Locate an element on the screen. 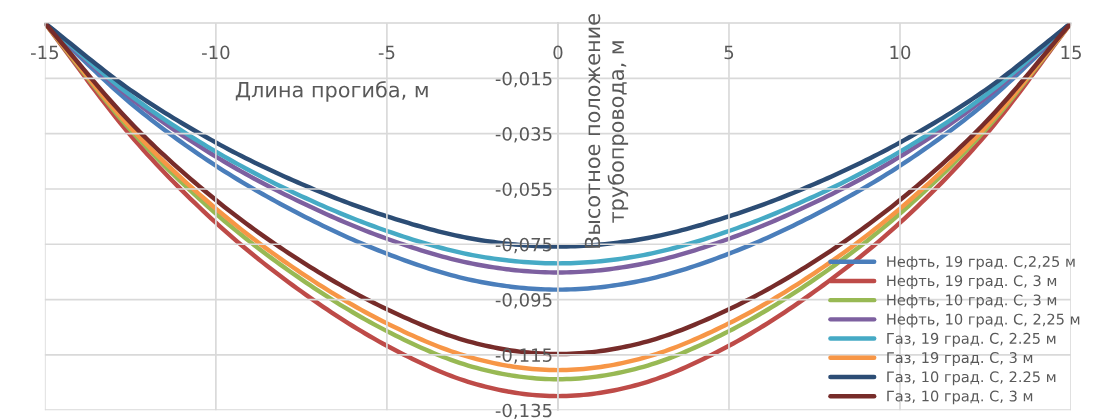  y-axis-title: Высотное положение трубопровода, м is located at coordinates (606, 131).